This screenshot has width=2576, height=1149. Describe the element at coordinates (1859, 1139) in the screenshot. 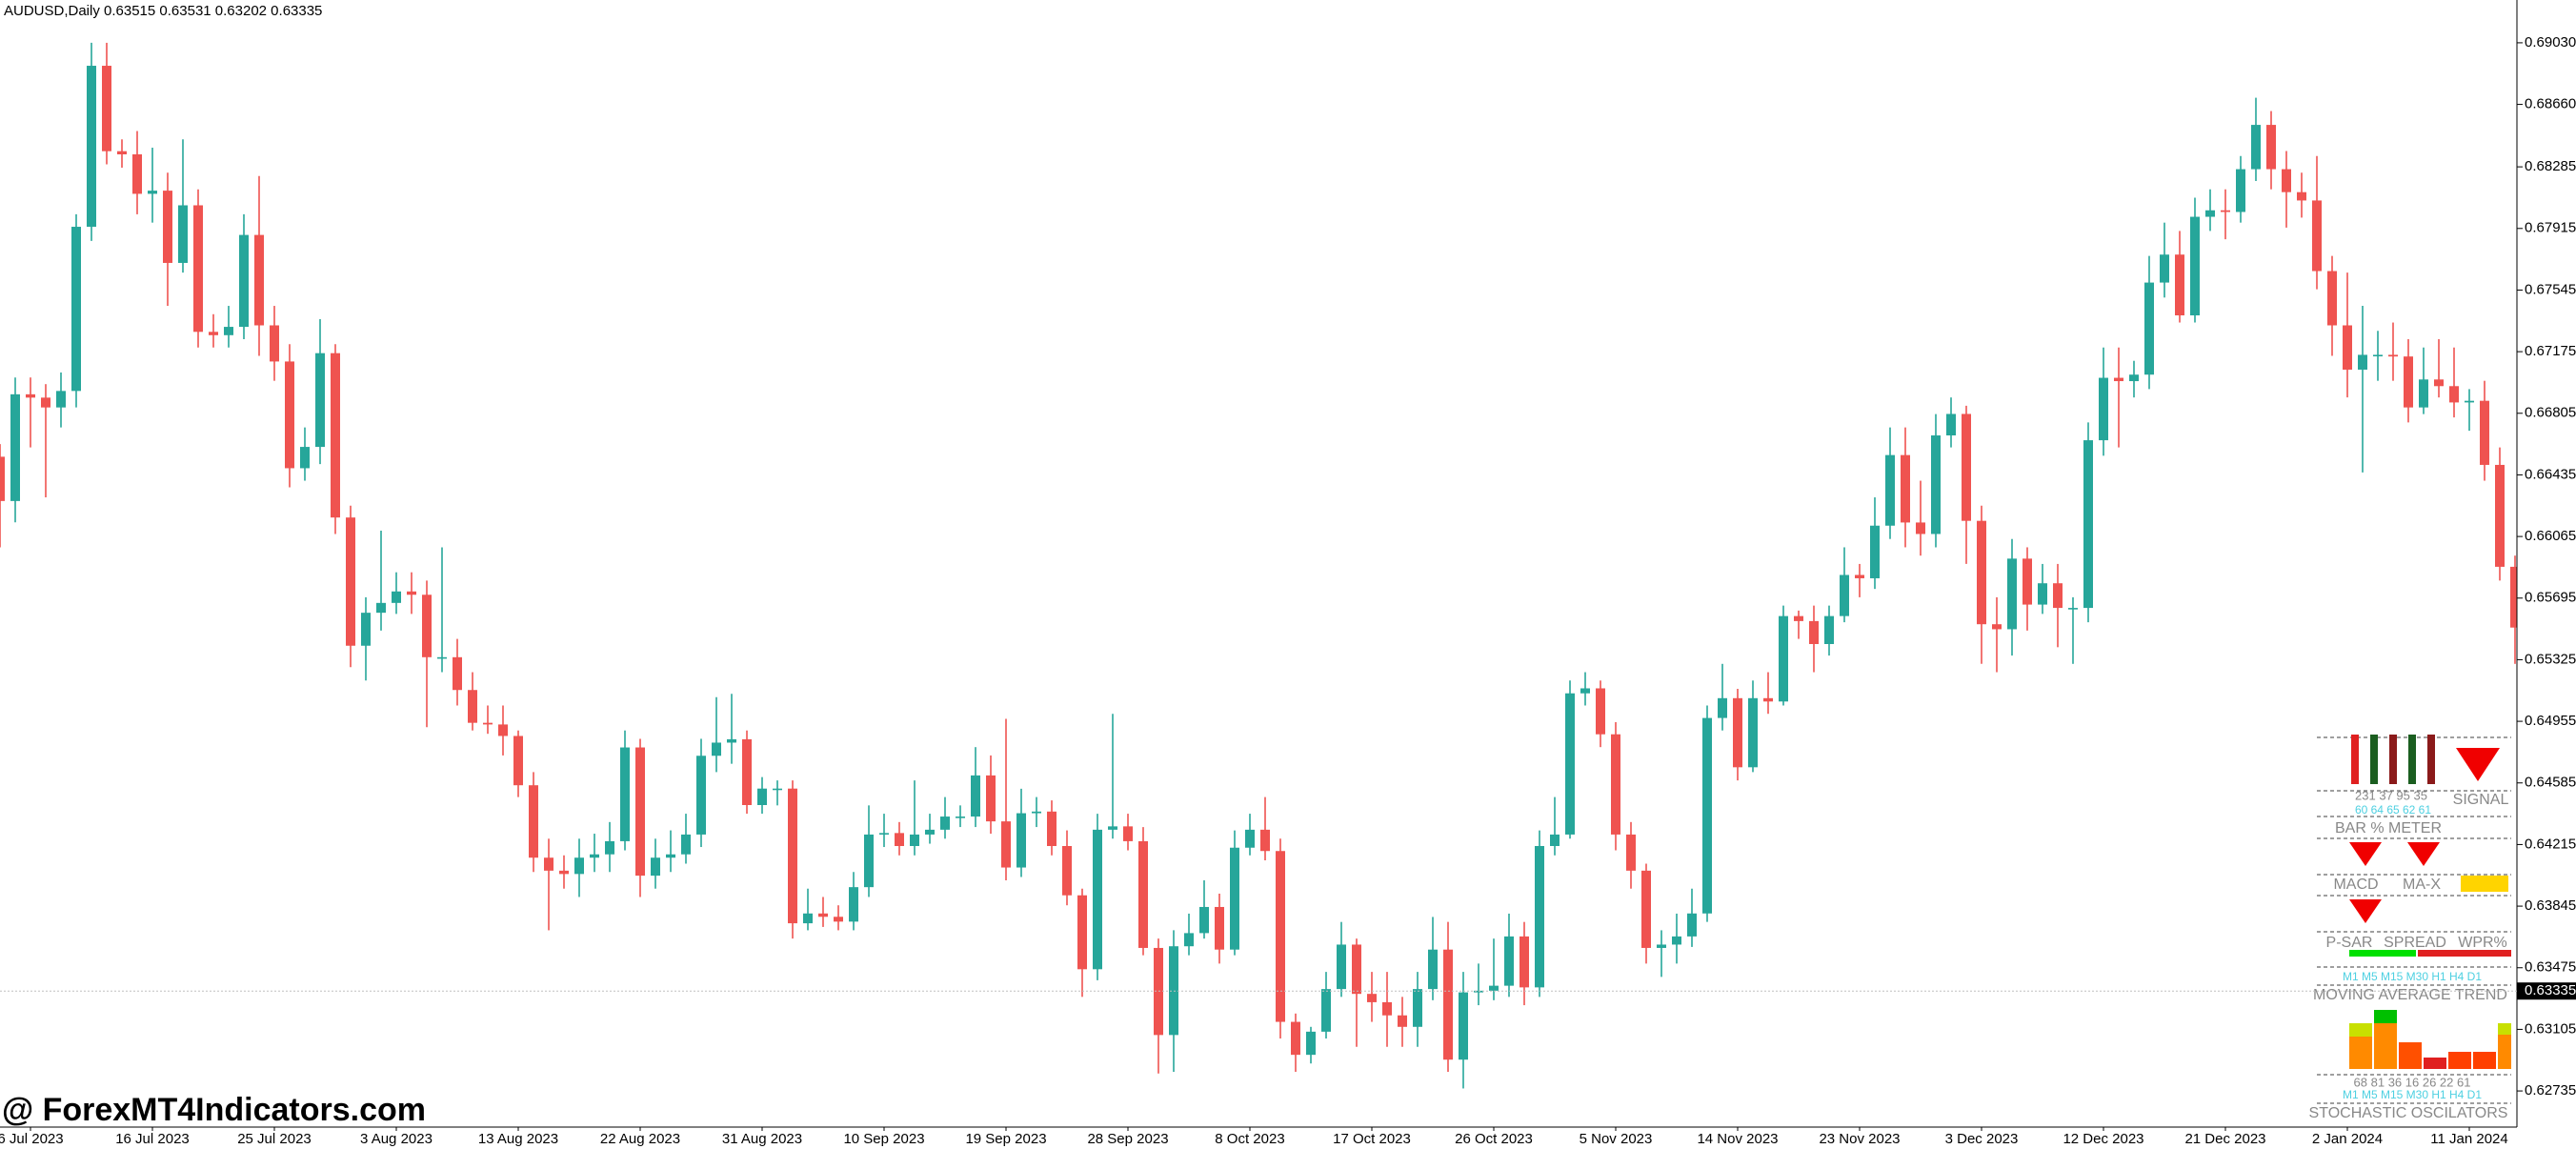

I see `x-tick-label: 23 Nov 2023` at that location.